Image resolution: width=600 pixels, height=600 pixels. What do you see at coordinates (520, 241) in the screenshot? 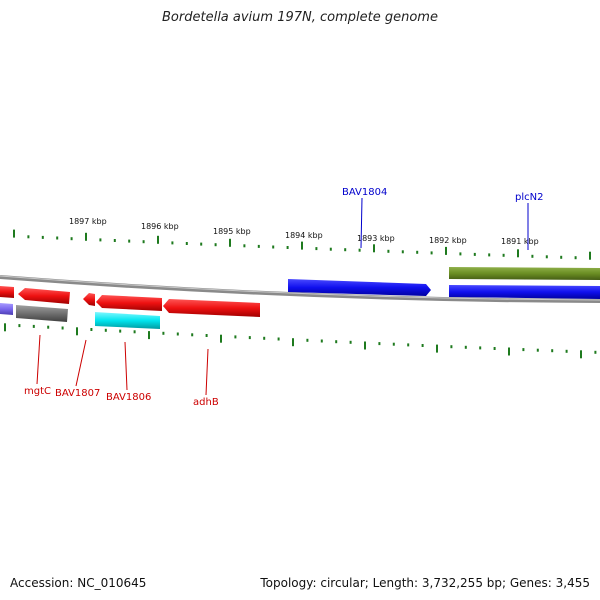
I see `kbp-label: 1891 kbp` at bounding box center [520, 241].